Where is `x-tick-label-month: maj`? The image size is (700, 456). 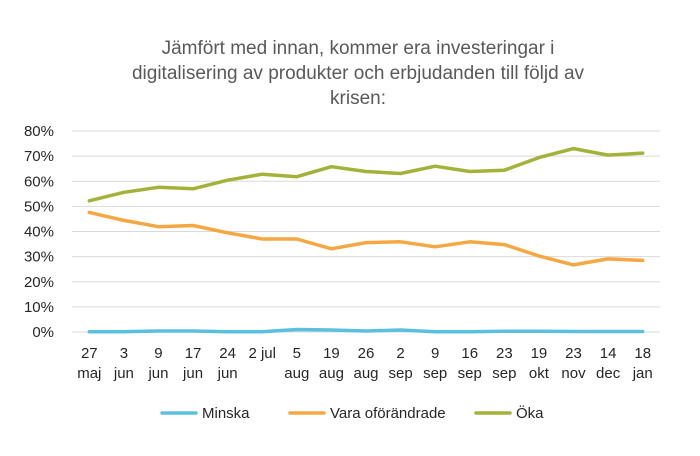 x-tick-label-month: maj is located at coordinates (89, 373).